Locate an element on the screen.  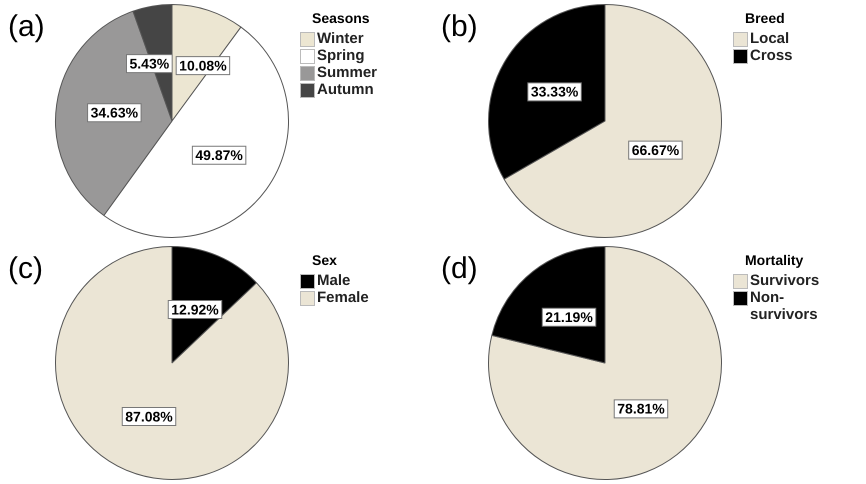
legend-label: Local is located at coordinates (770, 38).